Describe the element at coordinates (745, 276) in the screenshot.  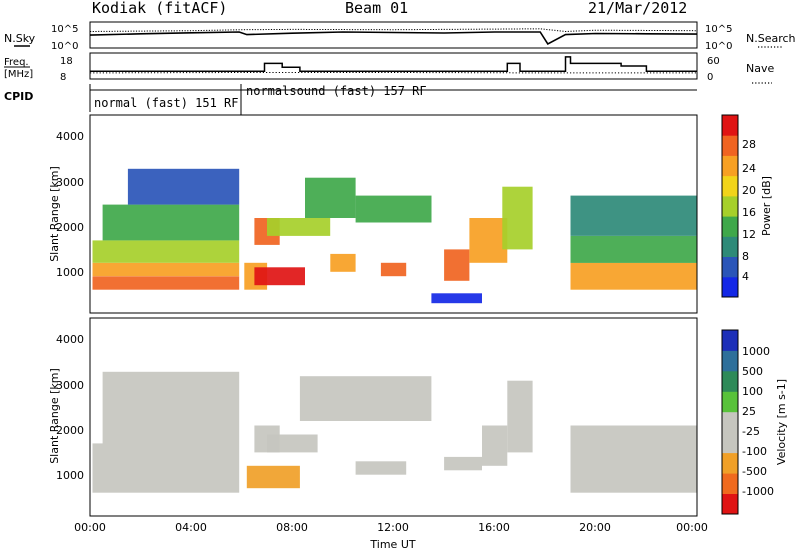
I see `power-cb-tick: 4` at that location.